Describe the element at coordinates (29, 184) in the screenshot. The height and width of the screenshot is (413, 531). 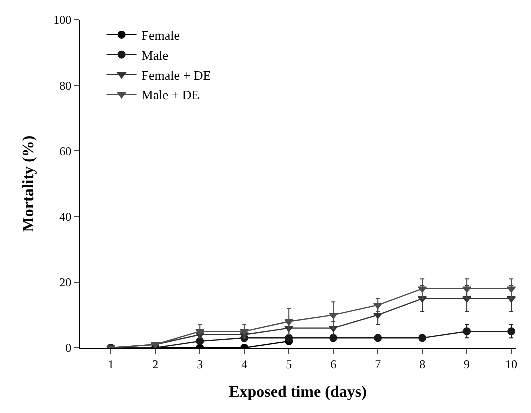
I see `y-axis-title: Mortality (%)` at that location.